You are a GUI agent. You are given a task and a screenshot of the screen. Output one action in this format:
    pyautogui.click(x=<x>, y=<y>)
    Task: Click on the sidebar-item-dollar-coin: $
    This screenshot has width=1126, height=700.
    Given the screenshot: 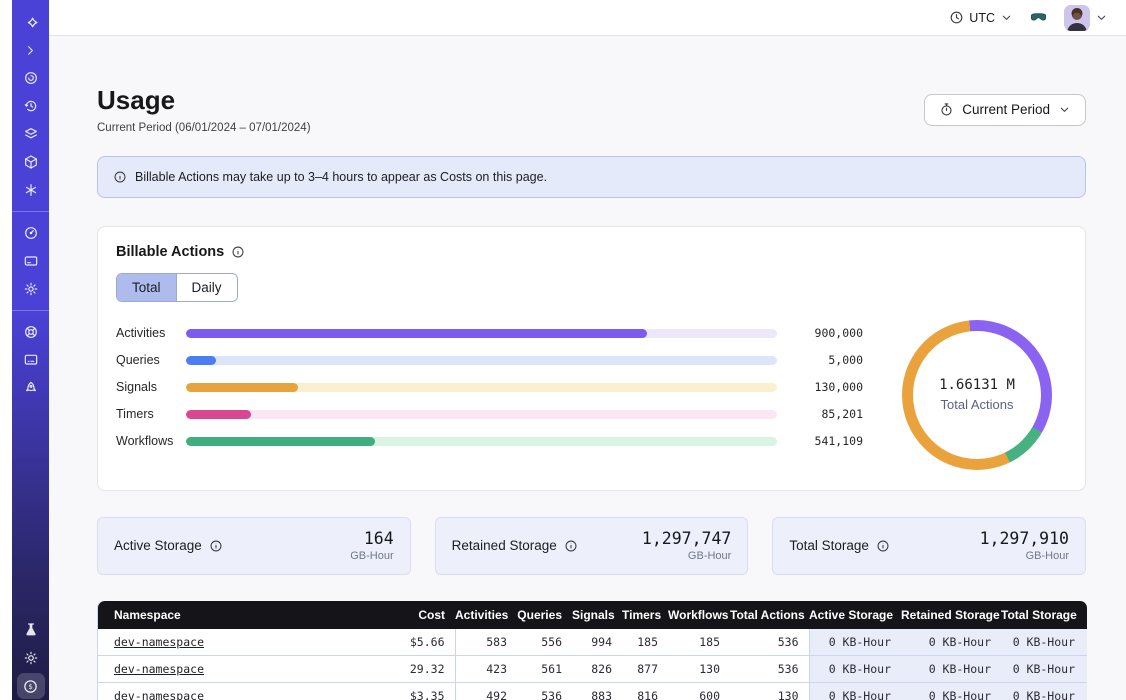 What is the action you would take?
    pyautogui.click(x=30, y=686)
    